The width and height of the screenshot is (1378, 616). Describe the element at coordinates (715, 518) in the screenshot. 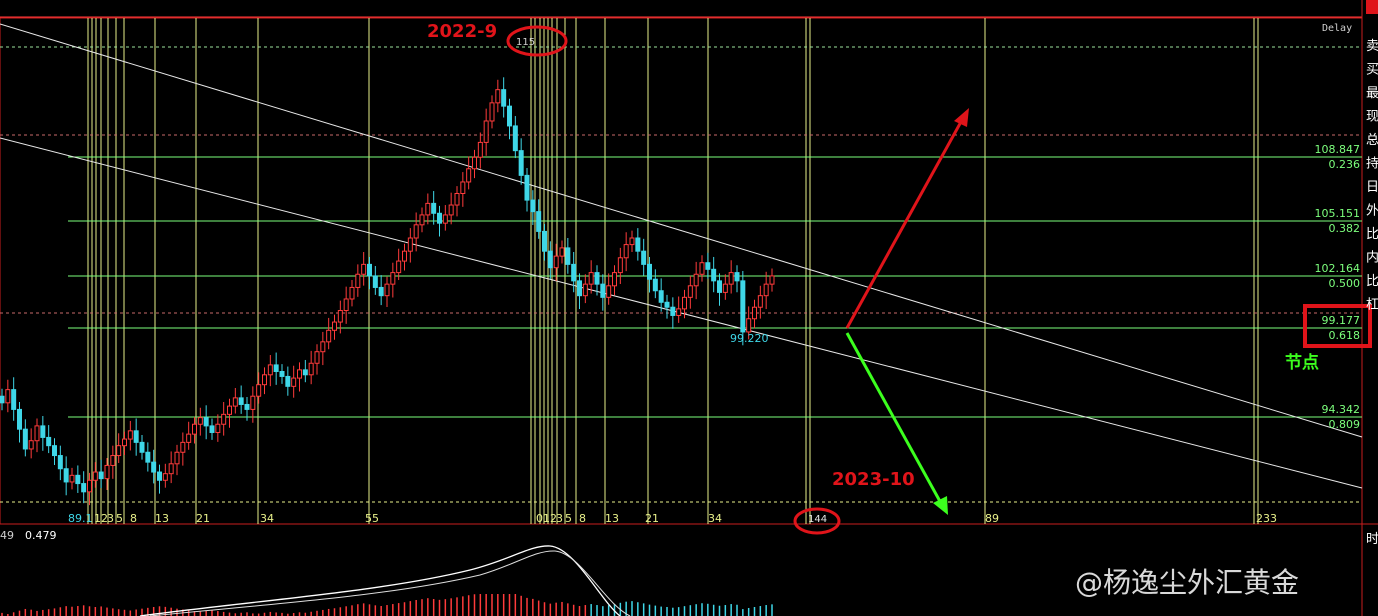

I see `fib-time-label: 34` at that location.